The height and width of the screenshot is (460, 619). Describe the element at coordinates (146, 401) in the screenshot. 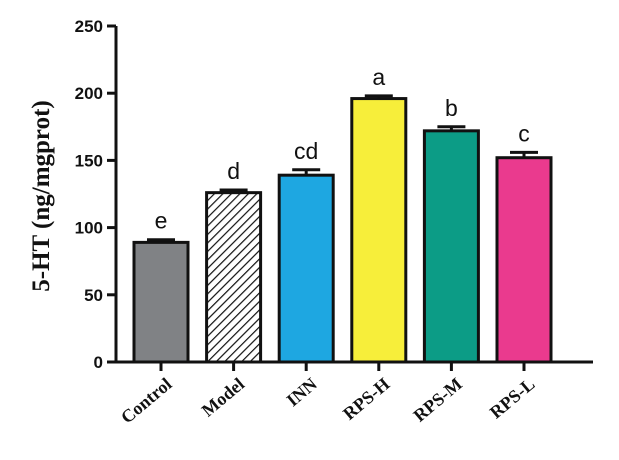

I see `category-label: Control` at that location.